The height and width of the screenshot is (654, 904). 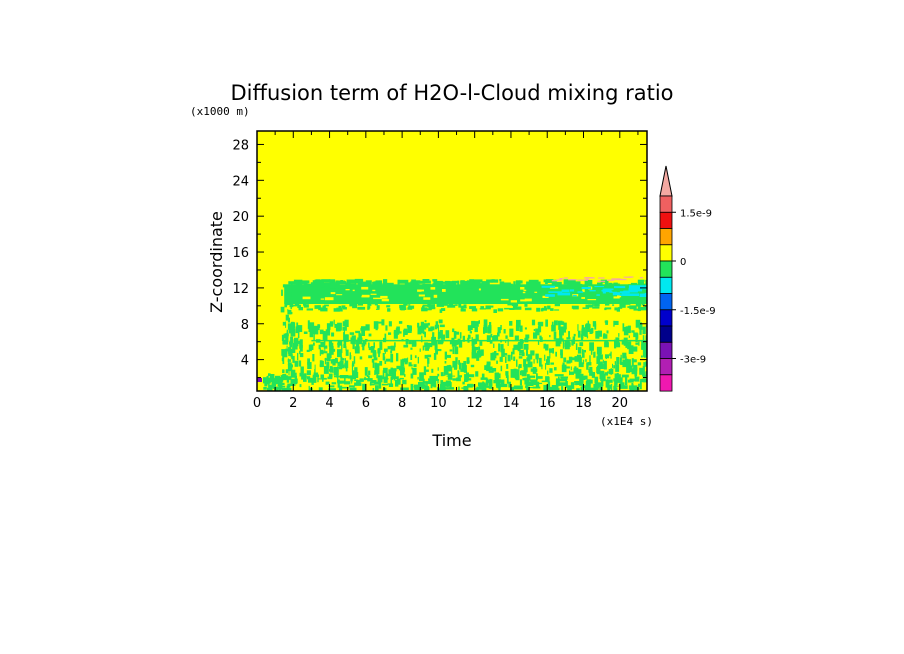 What do you see at coordinates (257, 403) in the screenshot?
I see `x-tick-label: 0` at bounding box center [257, 403].